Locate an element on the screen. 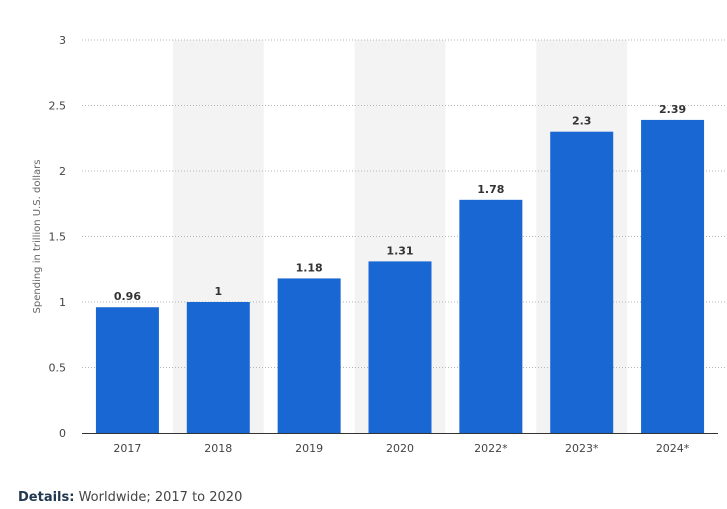 This screenshot has width=727, height=509. y-axis-ticks: 0 0.5 1 1.5 2 2.5 3 is located at coordinates (58, 237).